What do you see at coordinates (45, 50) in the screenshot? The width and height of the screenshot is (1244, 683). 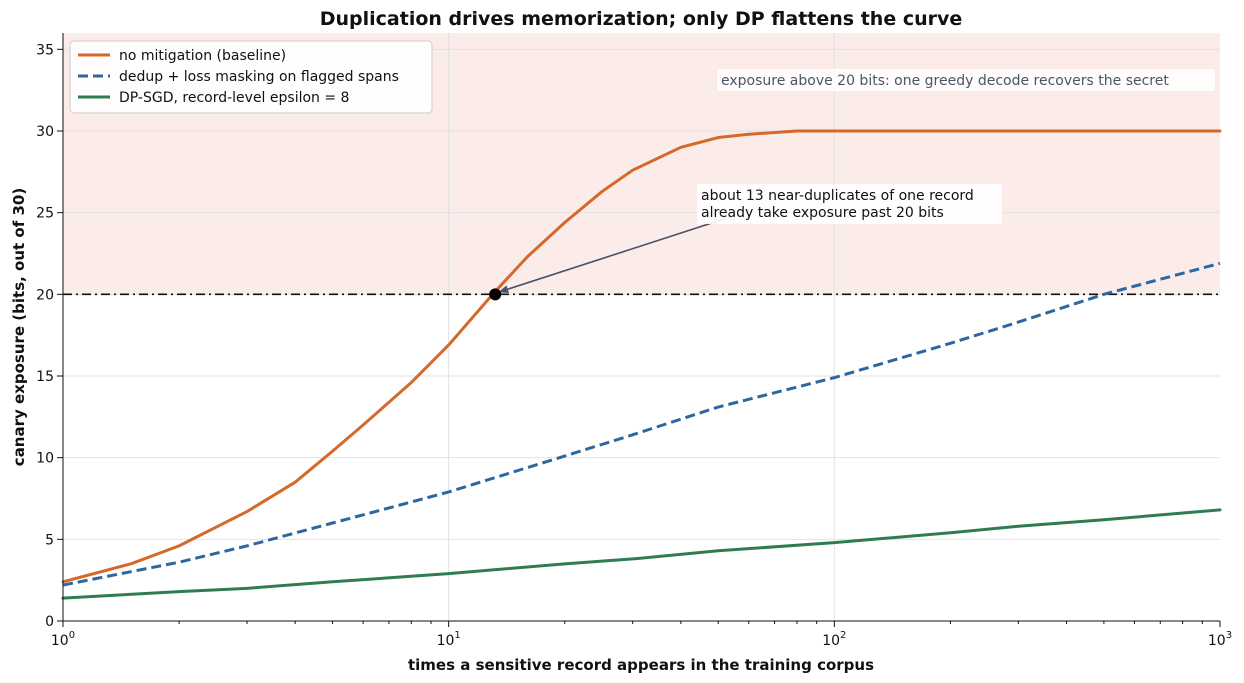 I see `y-tick-label: 35` at bounding box center [45, 50].